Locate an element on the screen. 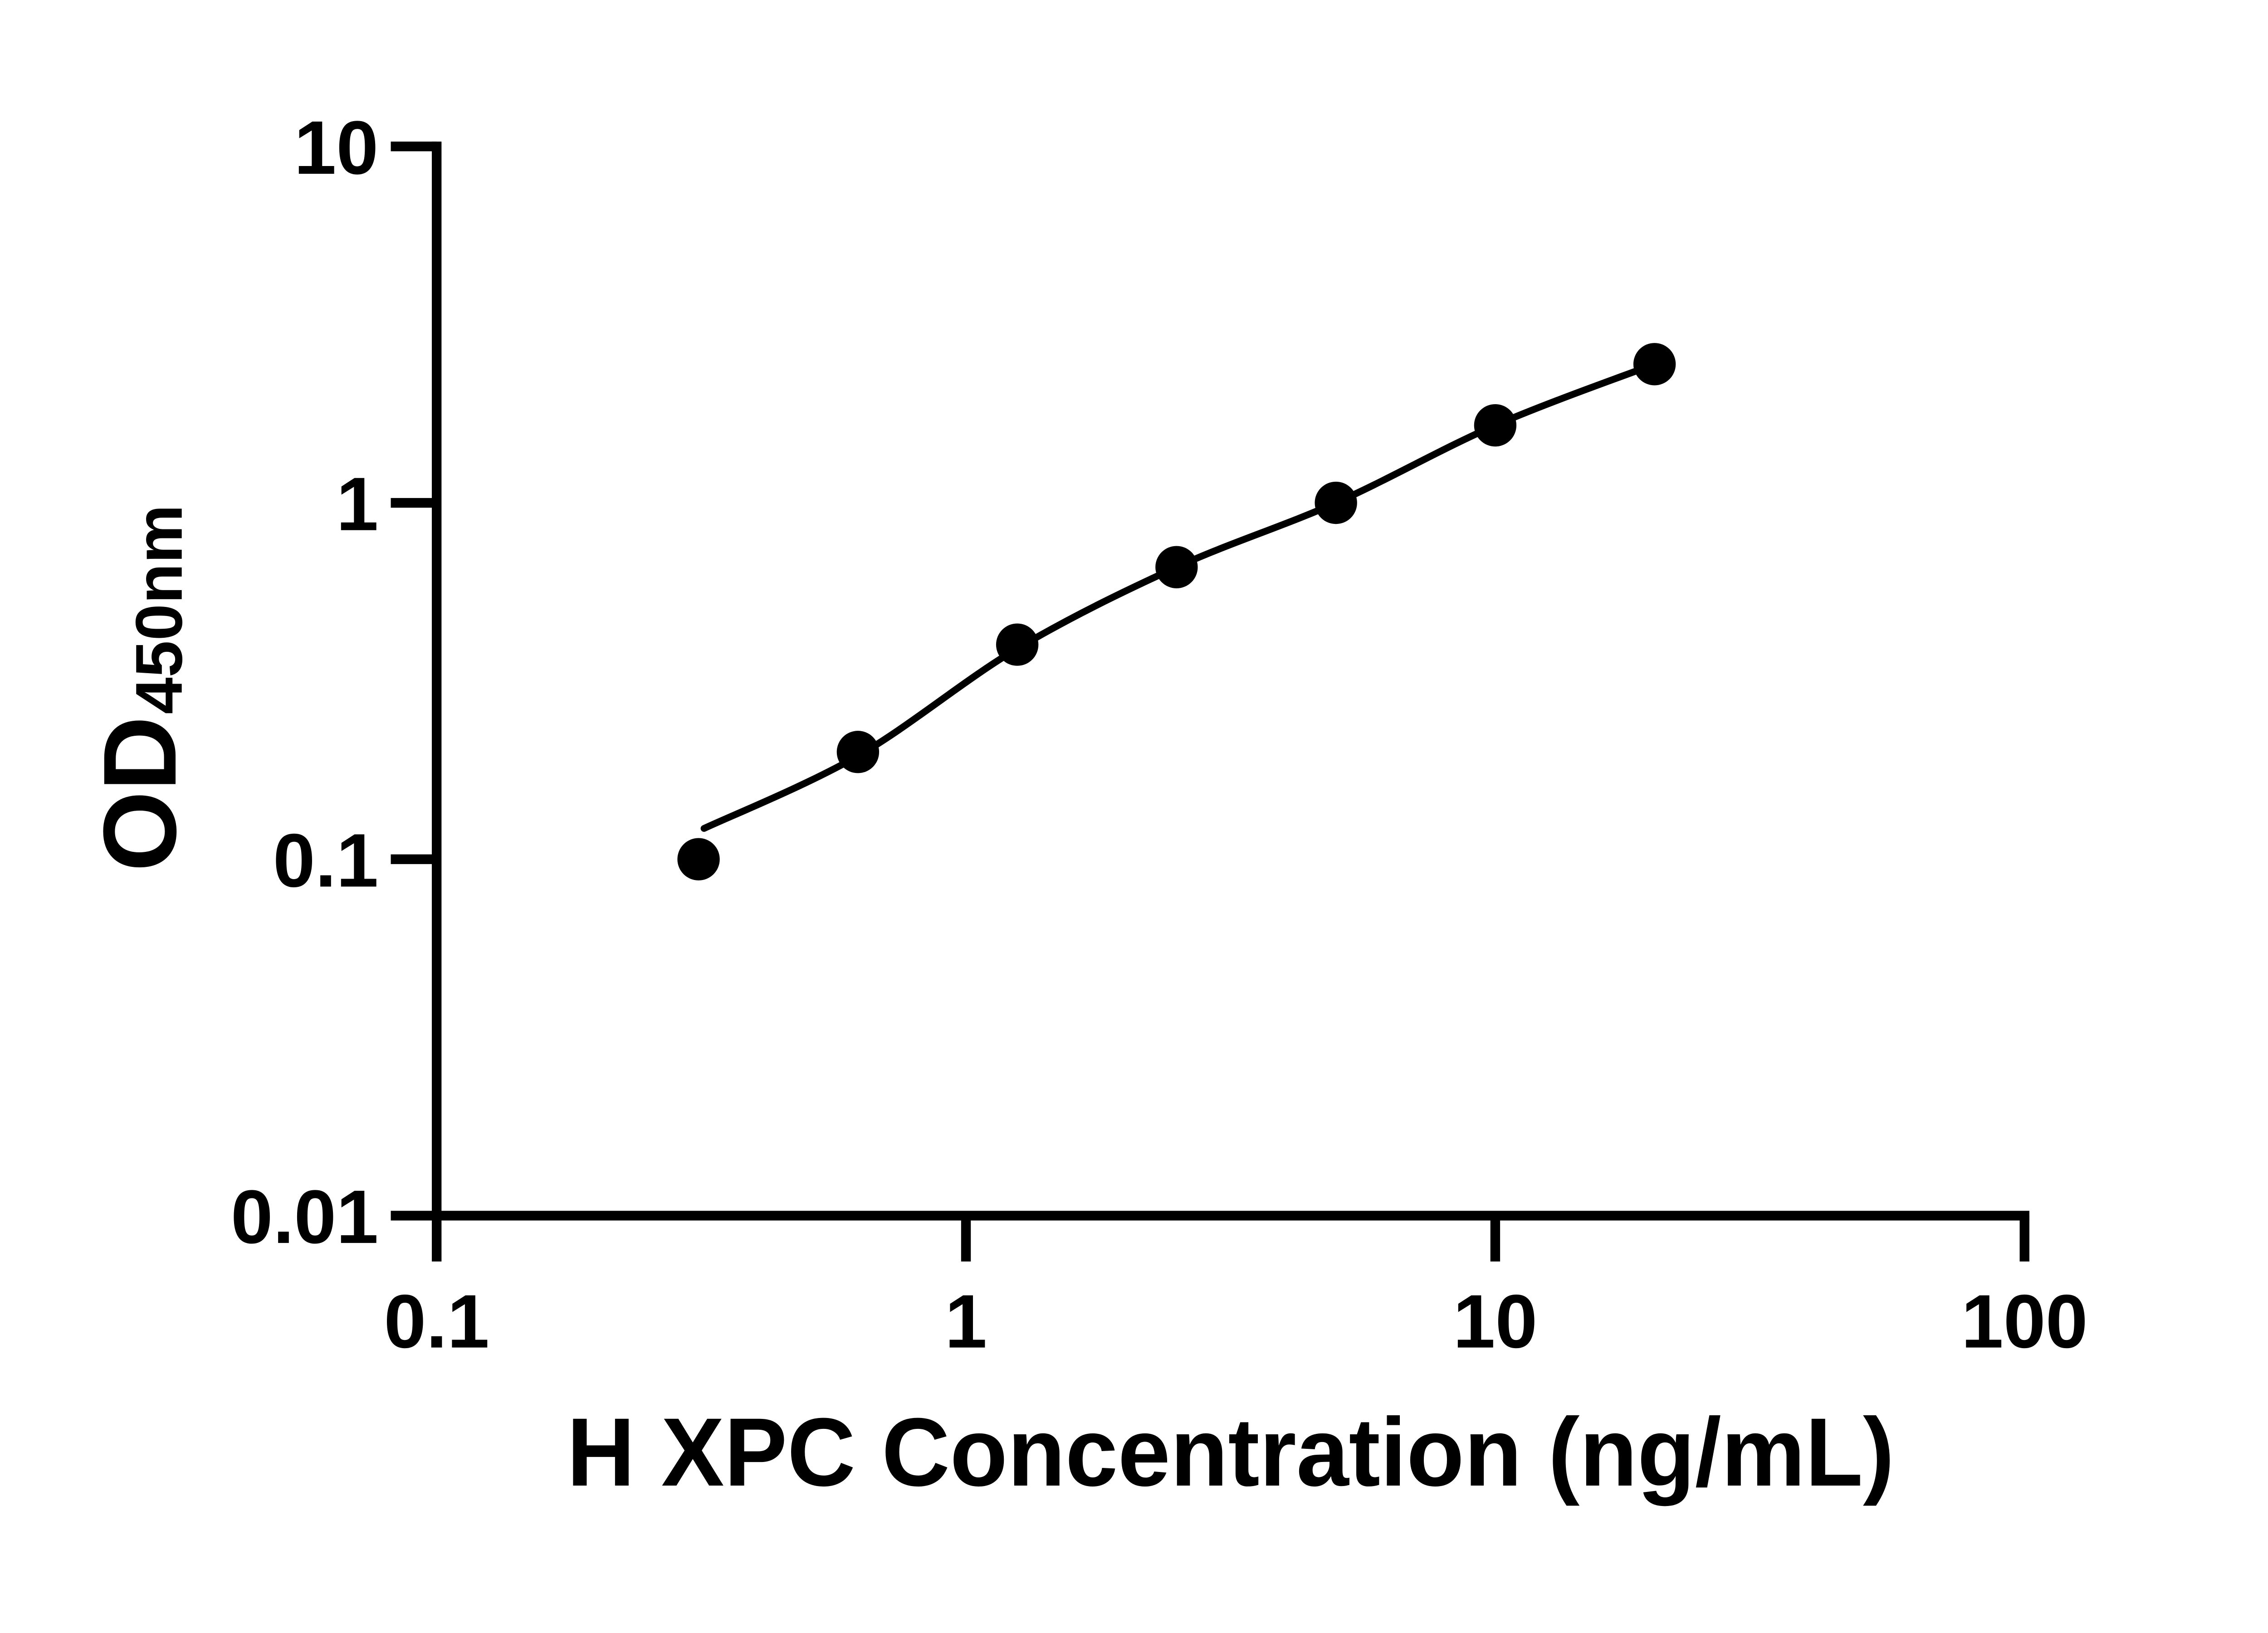 The height and width of the screenshot is (1633, 2268). y-axis-title-main: OD is located at coordinates (140, 794).